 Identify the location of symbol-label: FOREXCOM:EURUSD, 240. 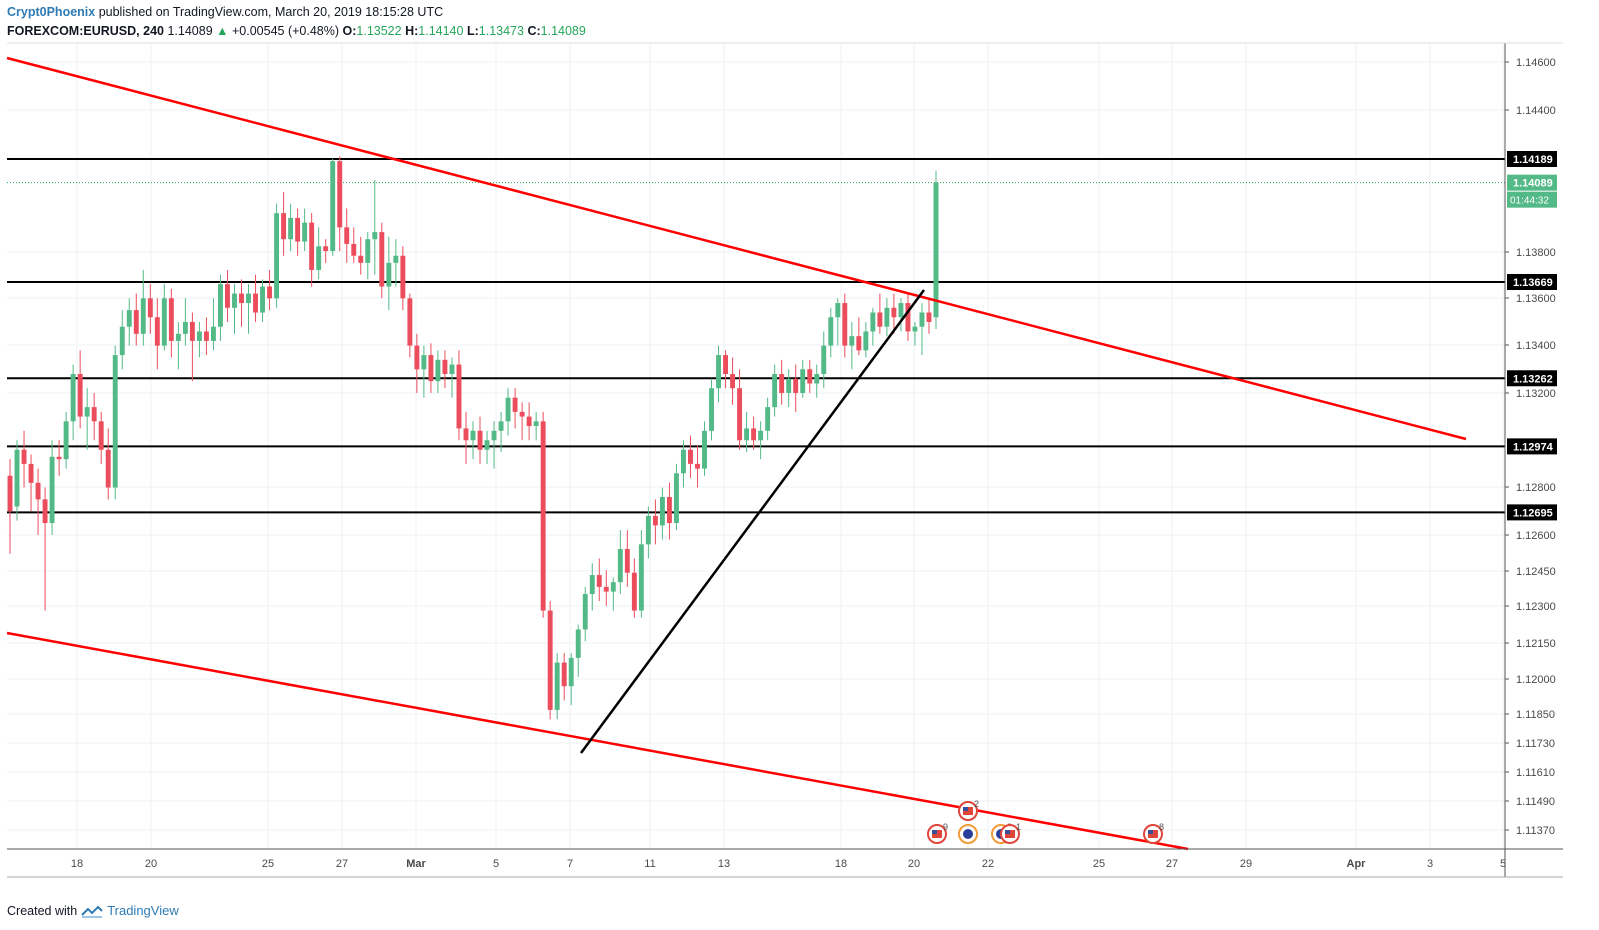
(85, 31).